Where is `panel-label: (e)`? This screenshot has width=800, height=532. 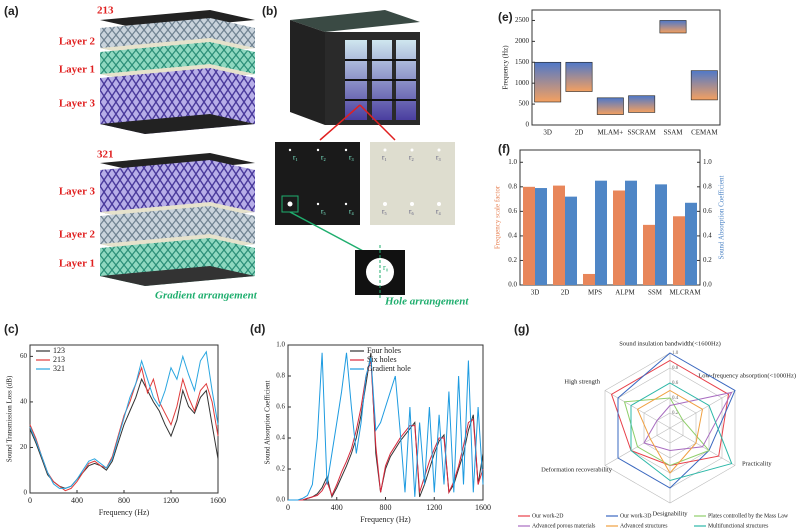
panel-label: (e) is located at coordinates (505, 17).